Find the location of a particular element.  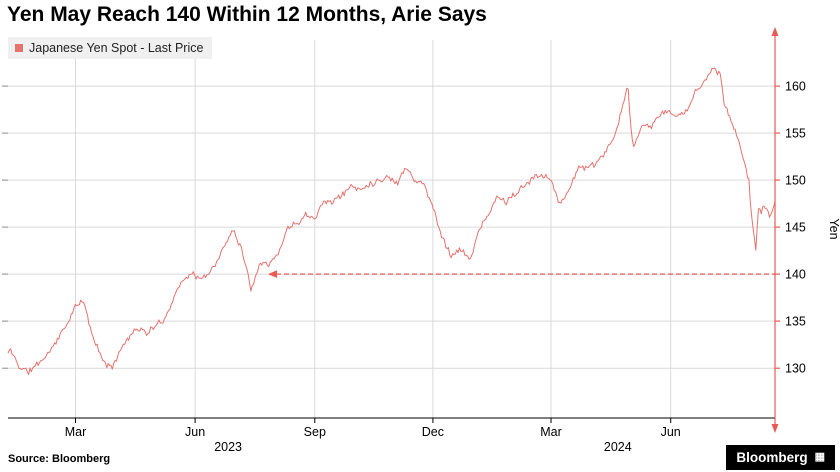

bloomberg-terminal-icon: ▦ is located at coordinates (819, 457).